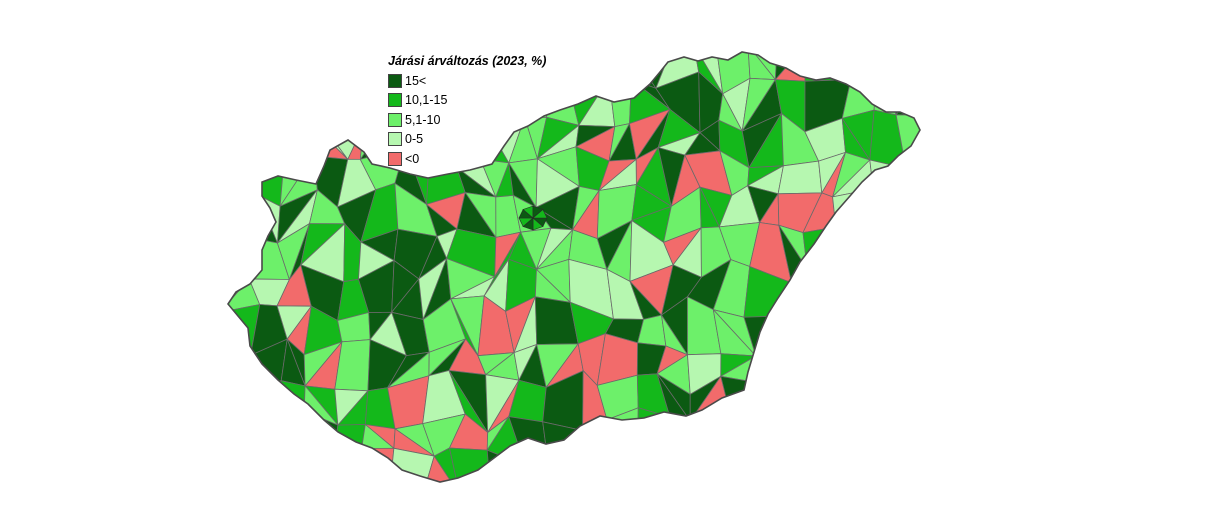 Image resolution: width=1221 pixels, height=506 pixels. I want to click on legend-item-15-plus: 15<, so click(467, 81).